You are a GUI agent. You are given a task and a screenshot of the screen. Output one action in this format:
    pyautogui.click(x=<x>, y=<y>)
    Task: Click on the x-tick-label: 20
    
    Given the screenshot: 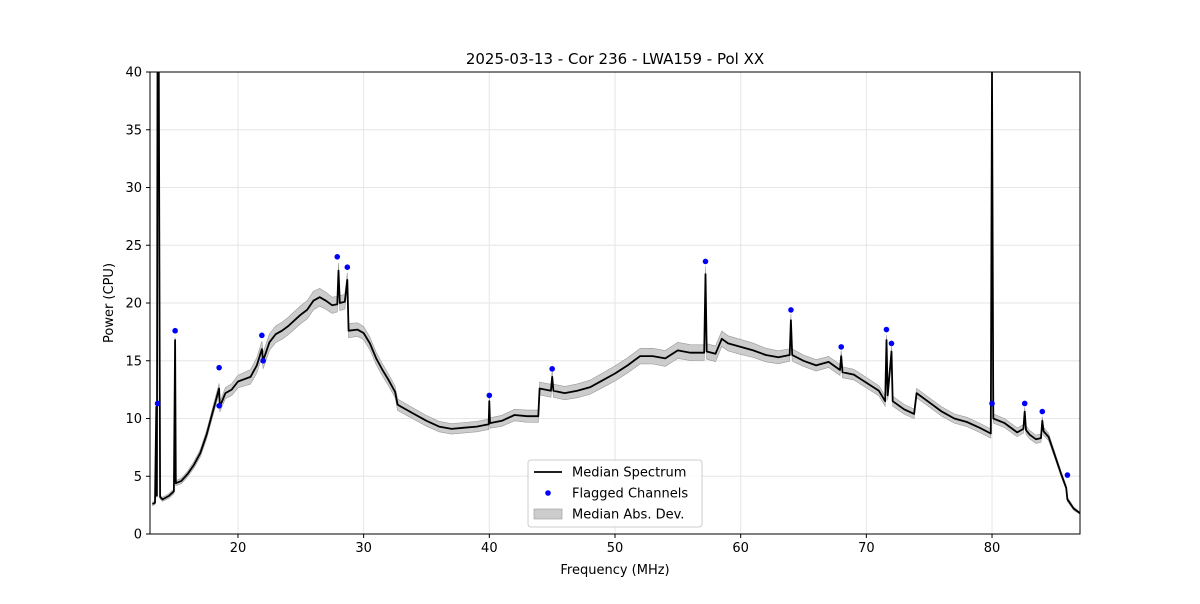 What is the action you would take?
    pyautogui.click(x=238, y=548)
    